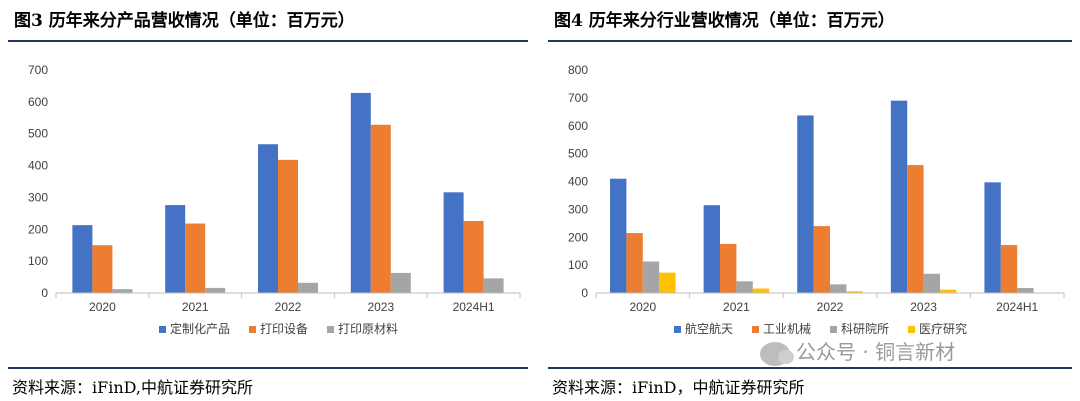 This screenshot has height=401, width=1080. I want to click on bar-医疗研究-2021, so click(761, 290).